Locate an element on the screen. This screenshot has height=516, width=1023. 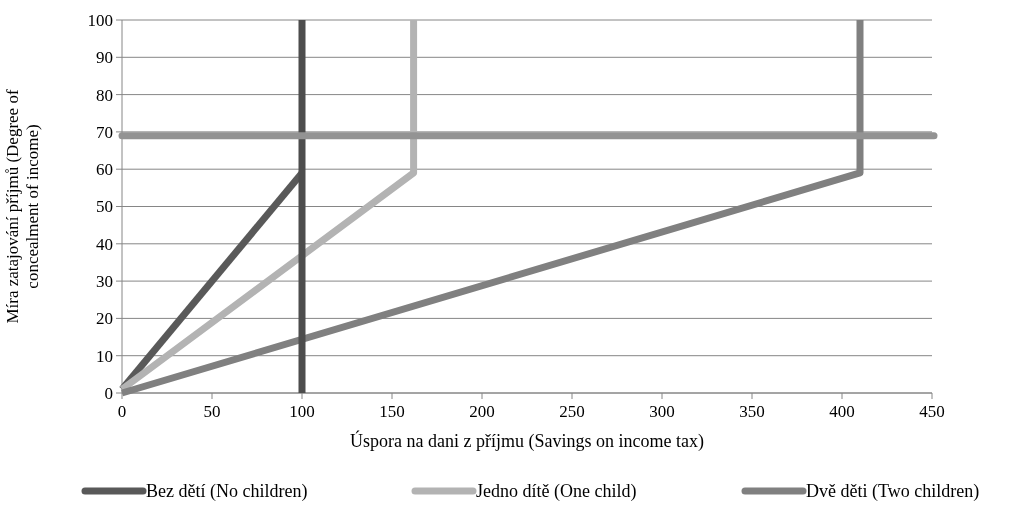
x-tick-label: 0 is located at coordinates (122, 411).